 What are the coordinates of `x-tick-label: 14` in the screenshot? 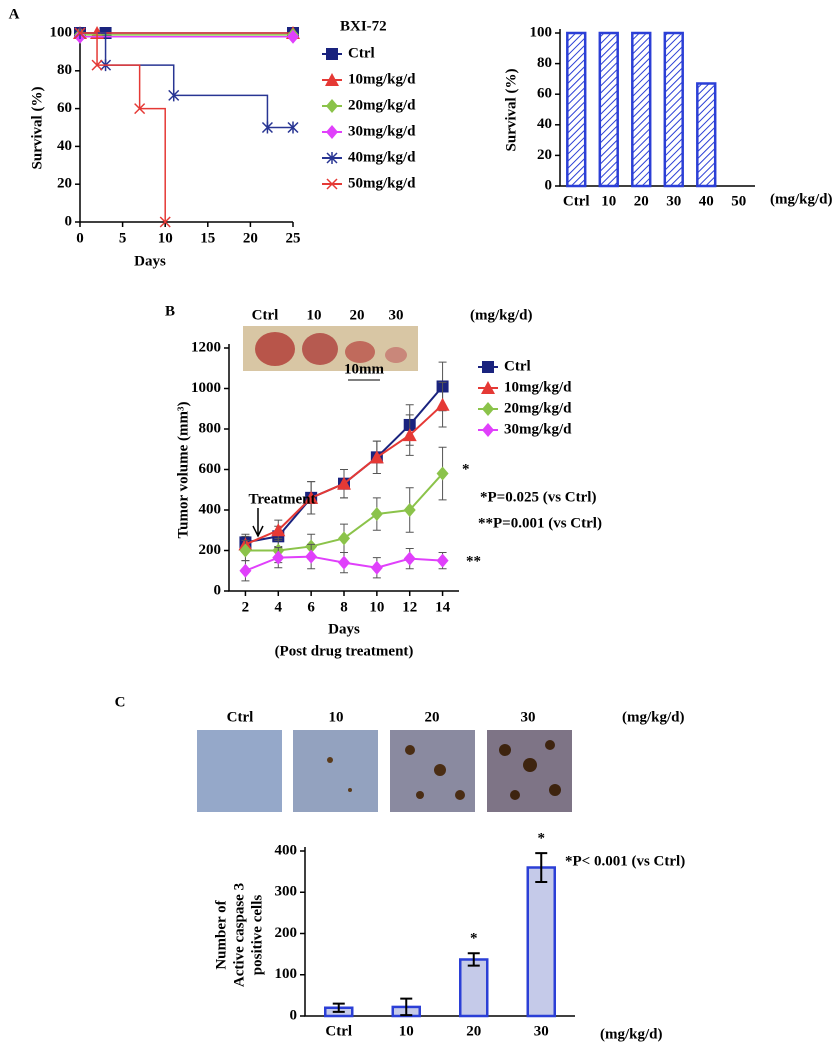 It's located at (443, 607).